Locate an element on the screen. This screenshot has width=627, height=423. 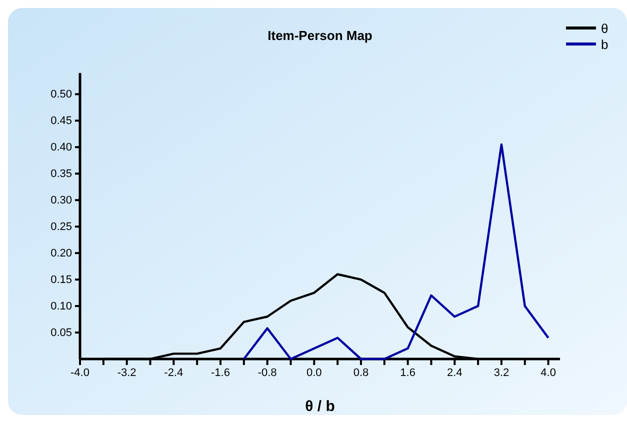
x-tick-label: 2.4 is located at coordinates (454, 372).